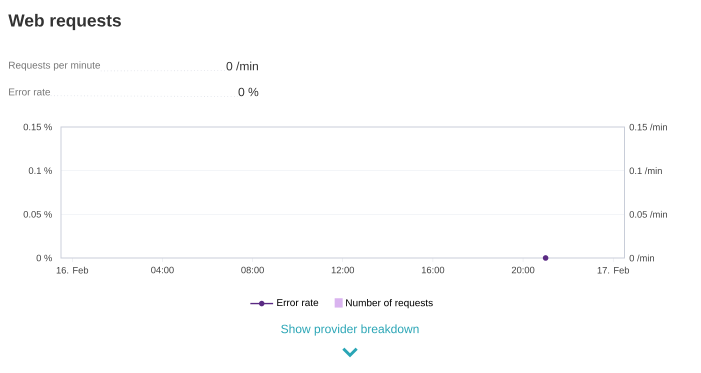 This screenshot has height=373, width=701. Describe the element at coordinates (433, 270) in the screenshot. I see `x-tick-label: 16:00` at that location.